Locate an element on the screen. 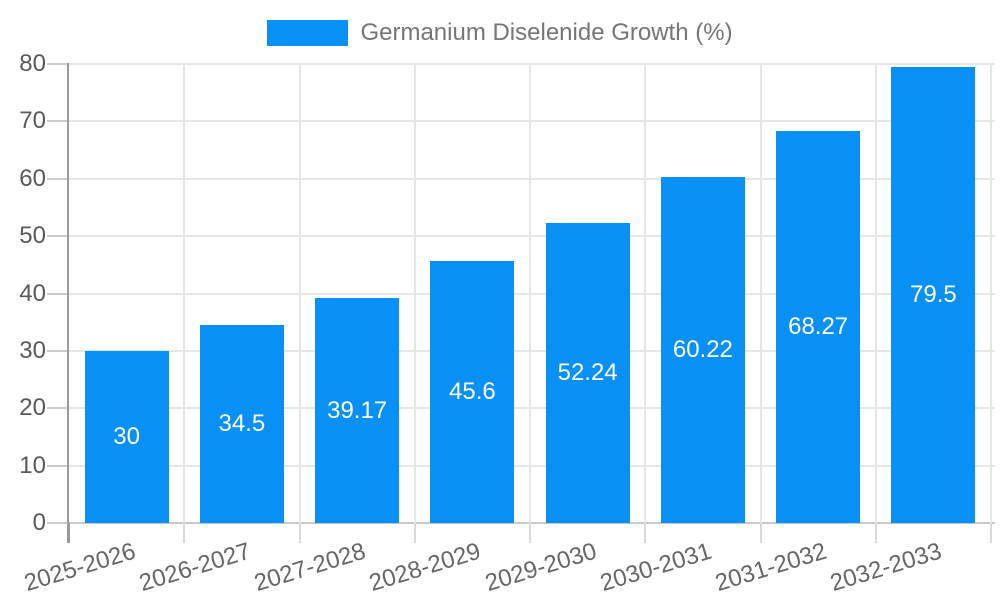 The height and width of the screenshot is (600, 1000). bar-2030-2031 is located at coordinates (702, 350).